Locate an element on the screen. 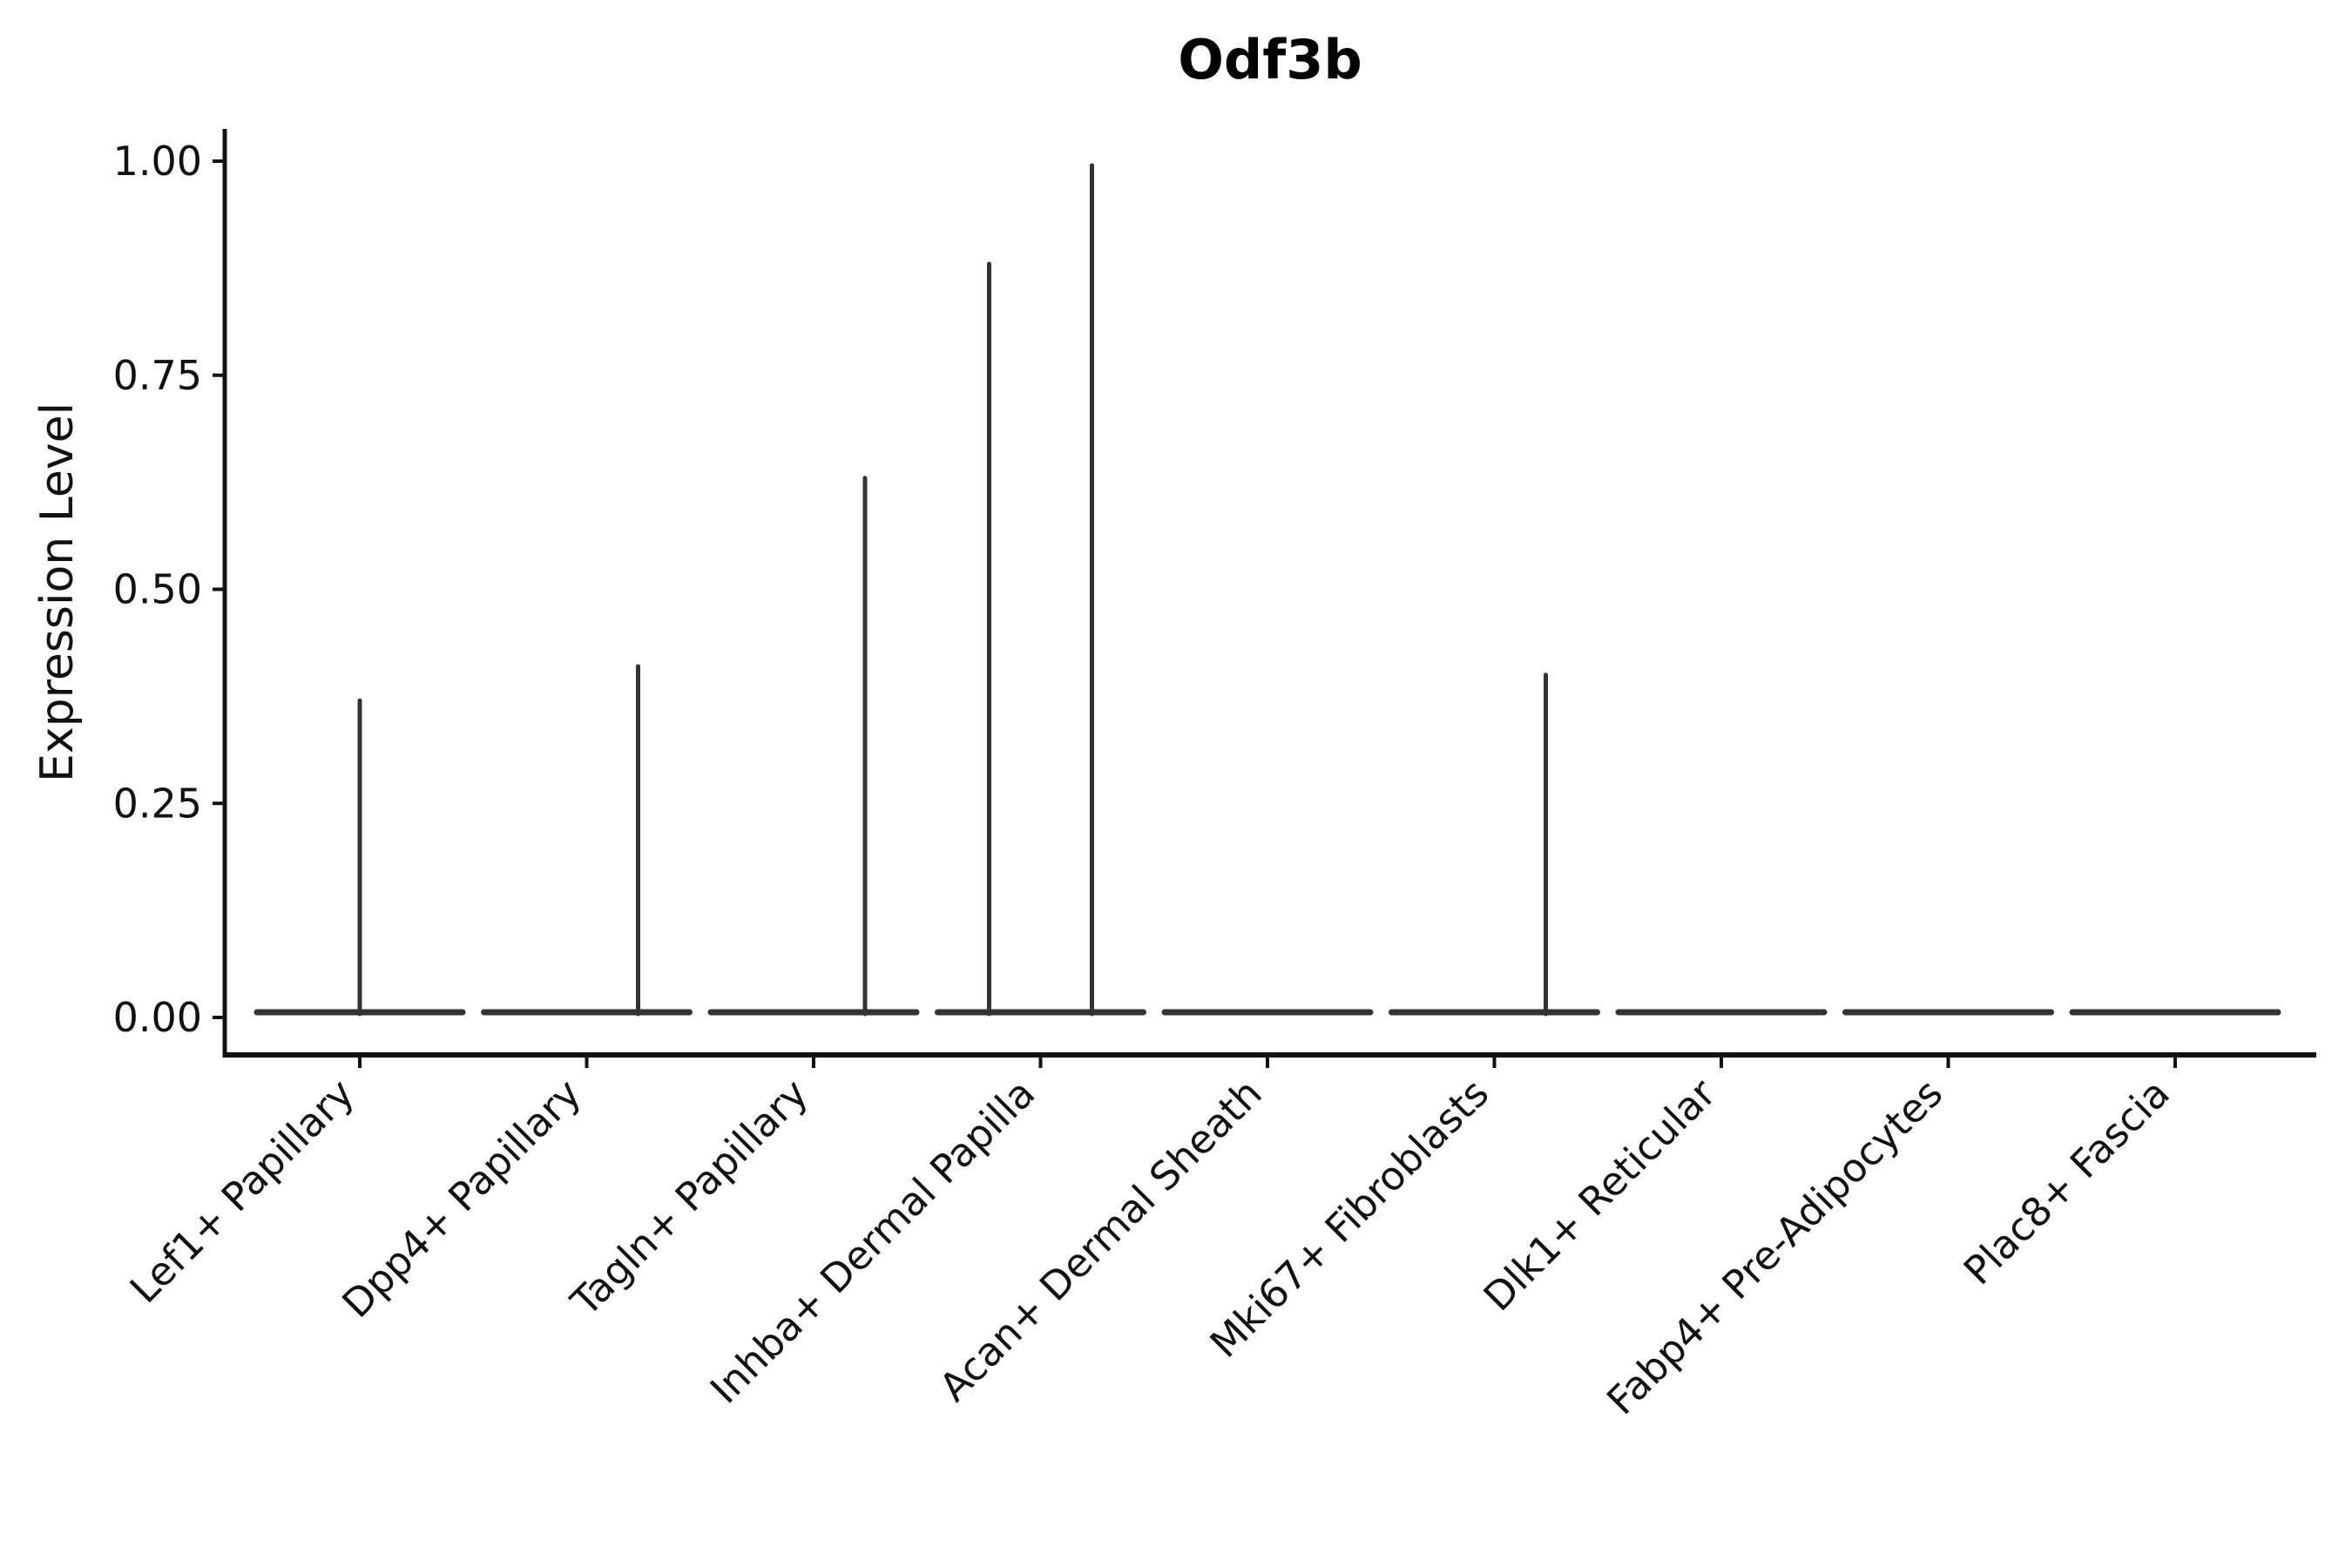 The height and width of the screenshot is (1568, 2352). y-axis-ticks: 1.00 0.75 0.50 0.25 0.00 is located at coordinates (169, 589).